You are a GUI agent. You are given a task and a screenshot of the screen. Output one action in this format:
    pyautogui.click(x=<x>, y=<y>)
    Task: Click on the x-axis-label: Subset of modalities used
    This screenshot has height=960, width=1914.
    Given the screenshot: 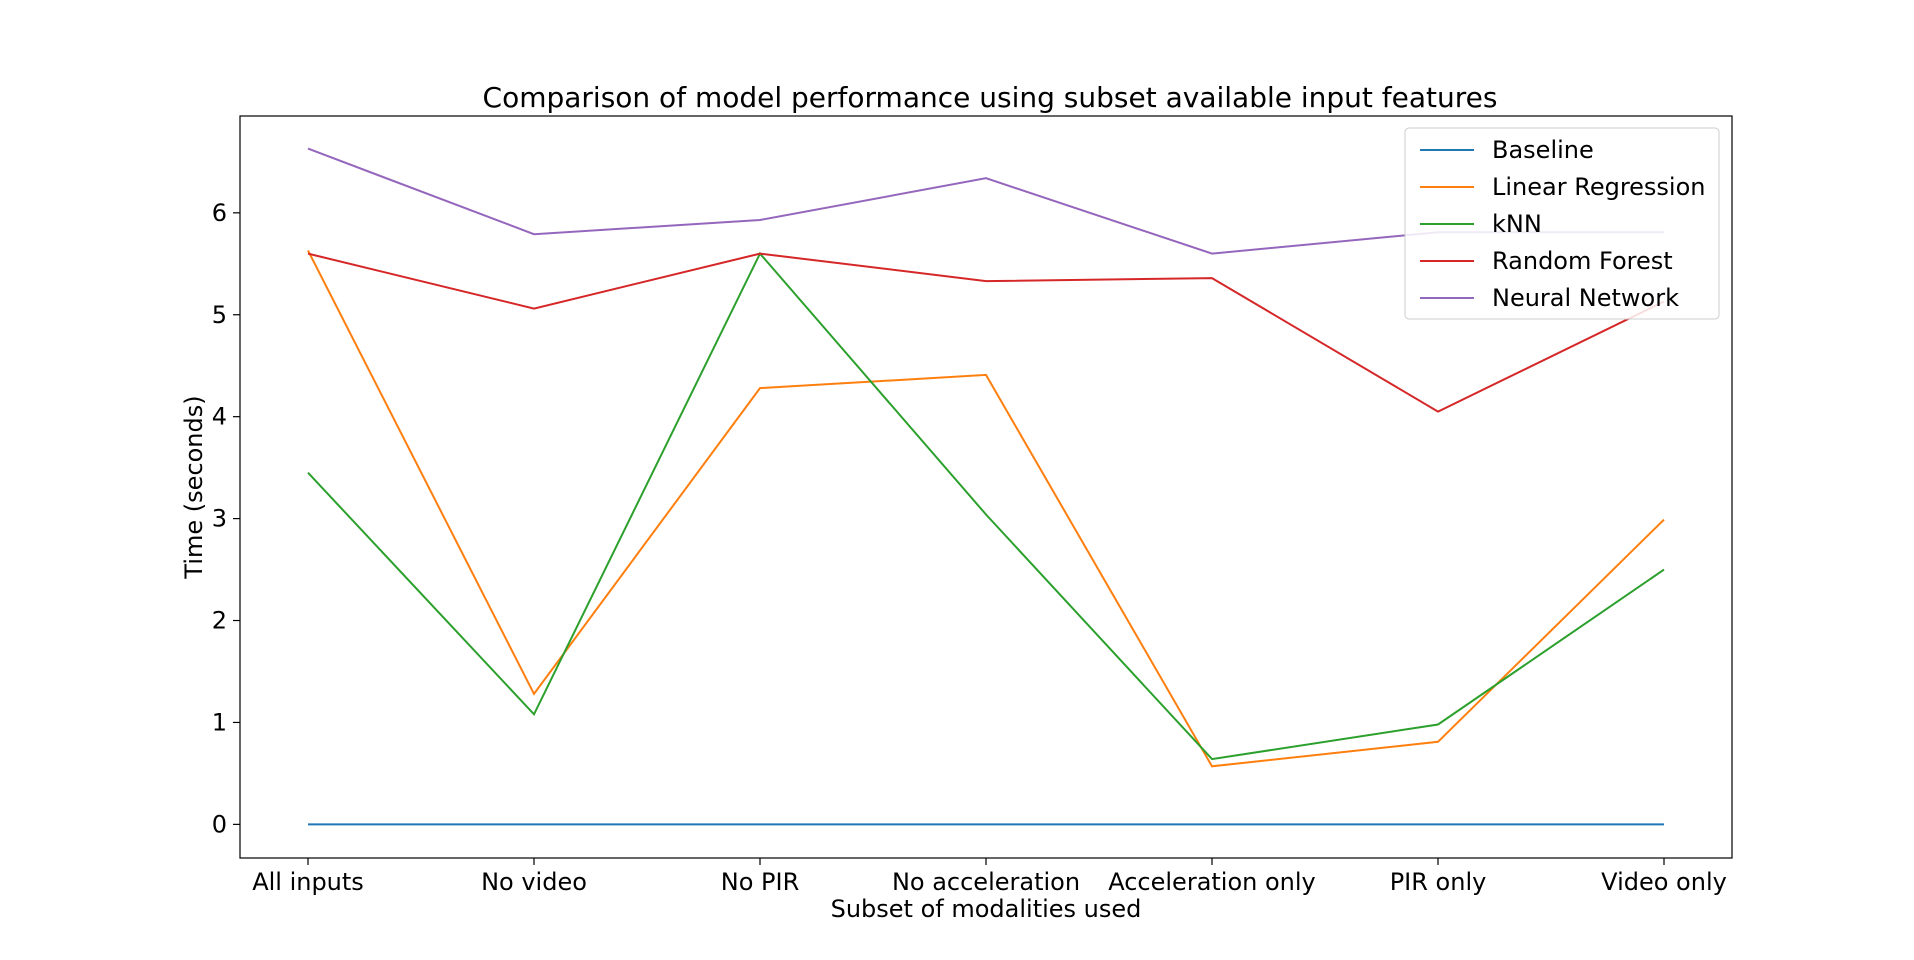 What is the action you would take?
    pyautogui.click(x=986, y=909)
    